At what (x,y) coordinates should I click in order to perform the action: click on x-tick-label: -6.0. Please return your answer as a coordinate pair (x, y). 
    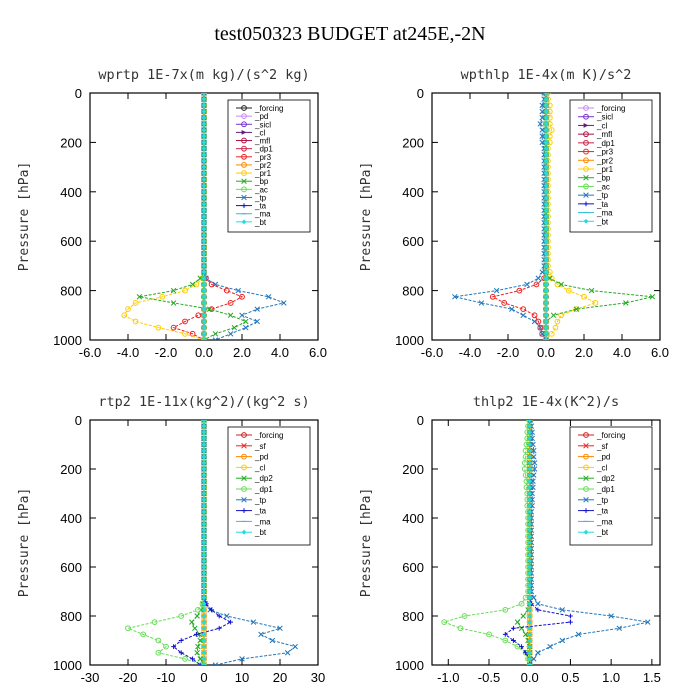
    Looking at the image, I should click on (90, 352).